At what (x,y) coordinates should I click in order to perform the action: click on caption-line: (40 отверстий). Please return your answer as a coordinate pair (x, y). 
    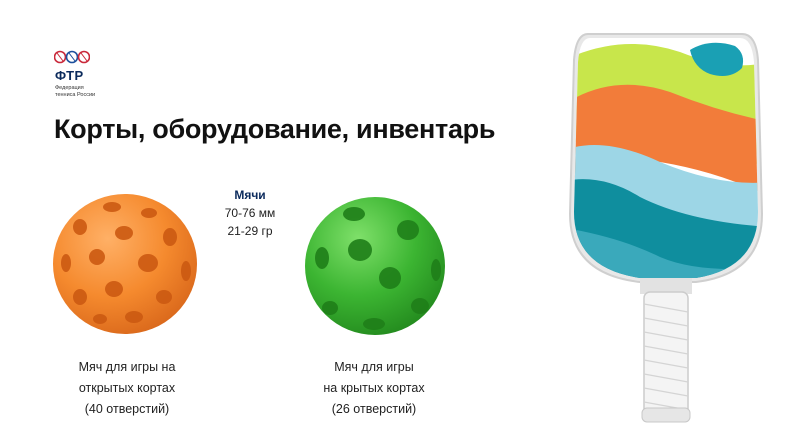
    Looking at the image, I should click on (127, 409).